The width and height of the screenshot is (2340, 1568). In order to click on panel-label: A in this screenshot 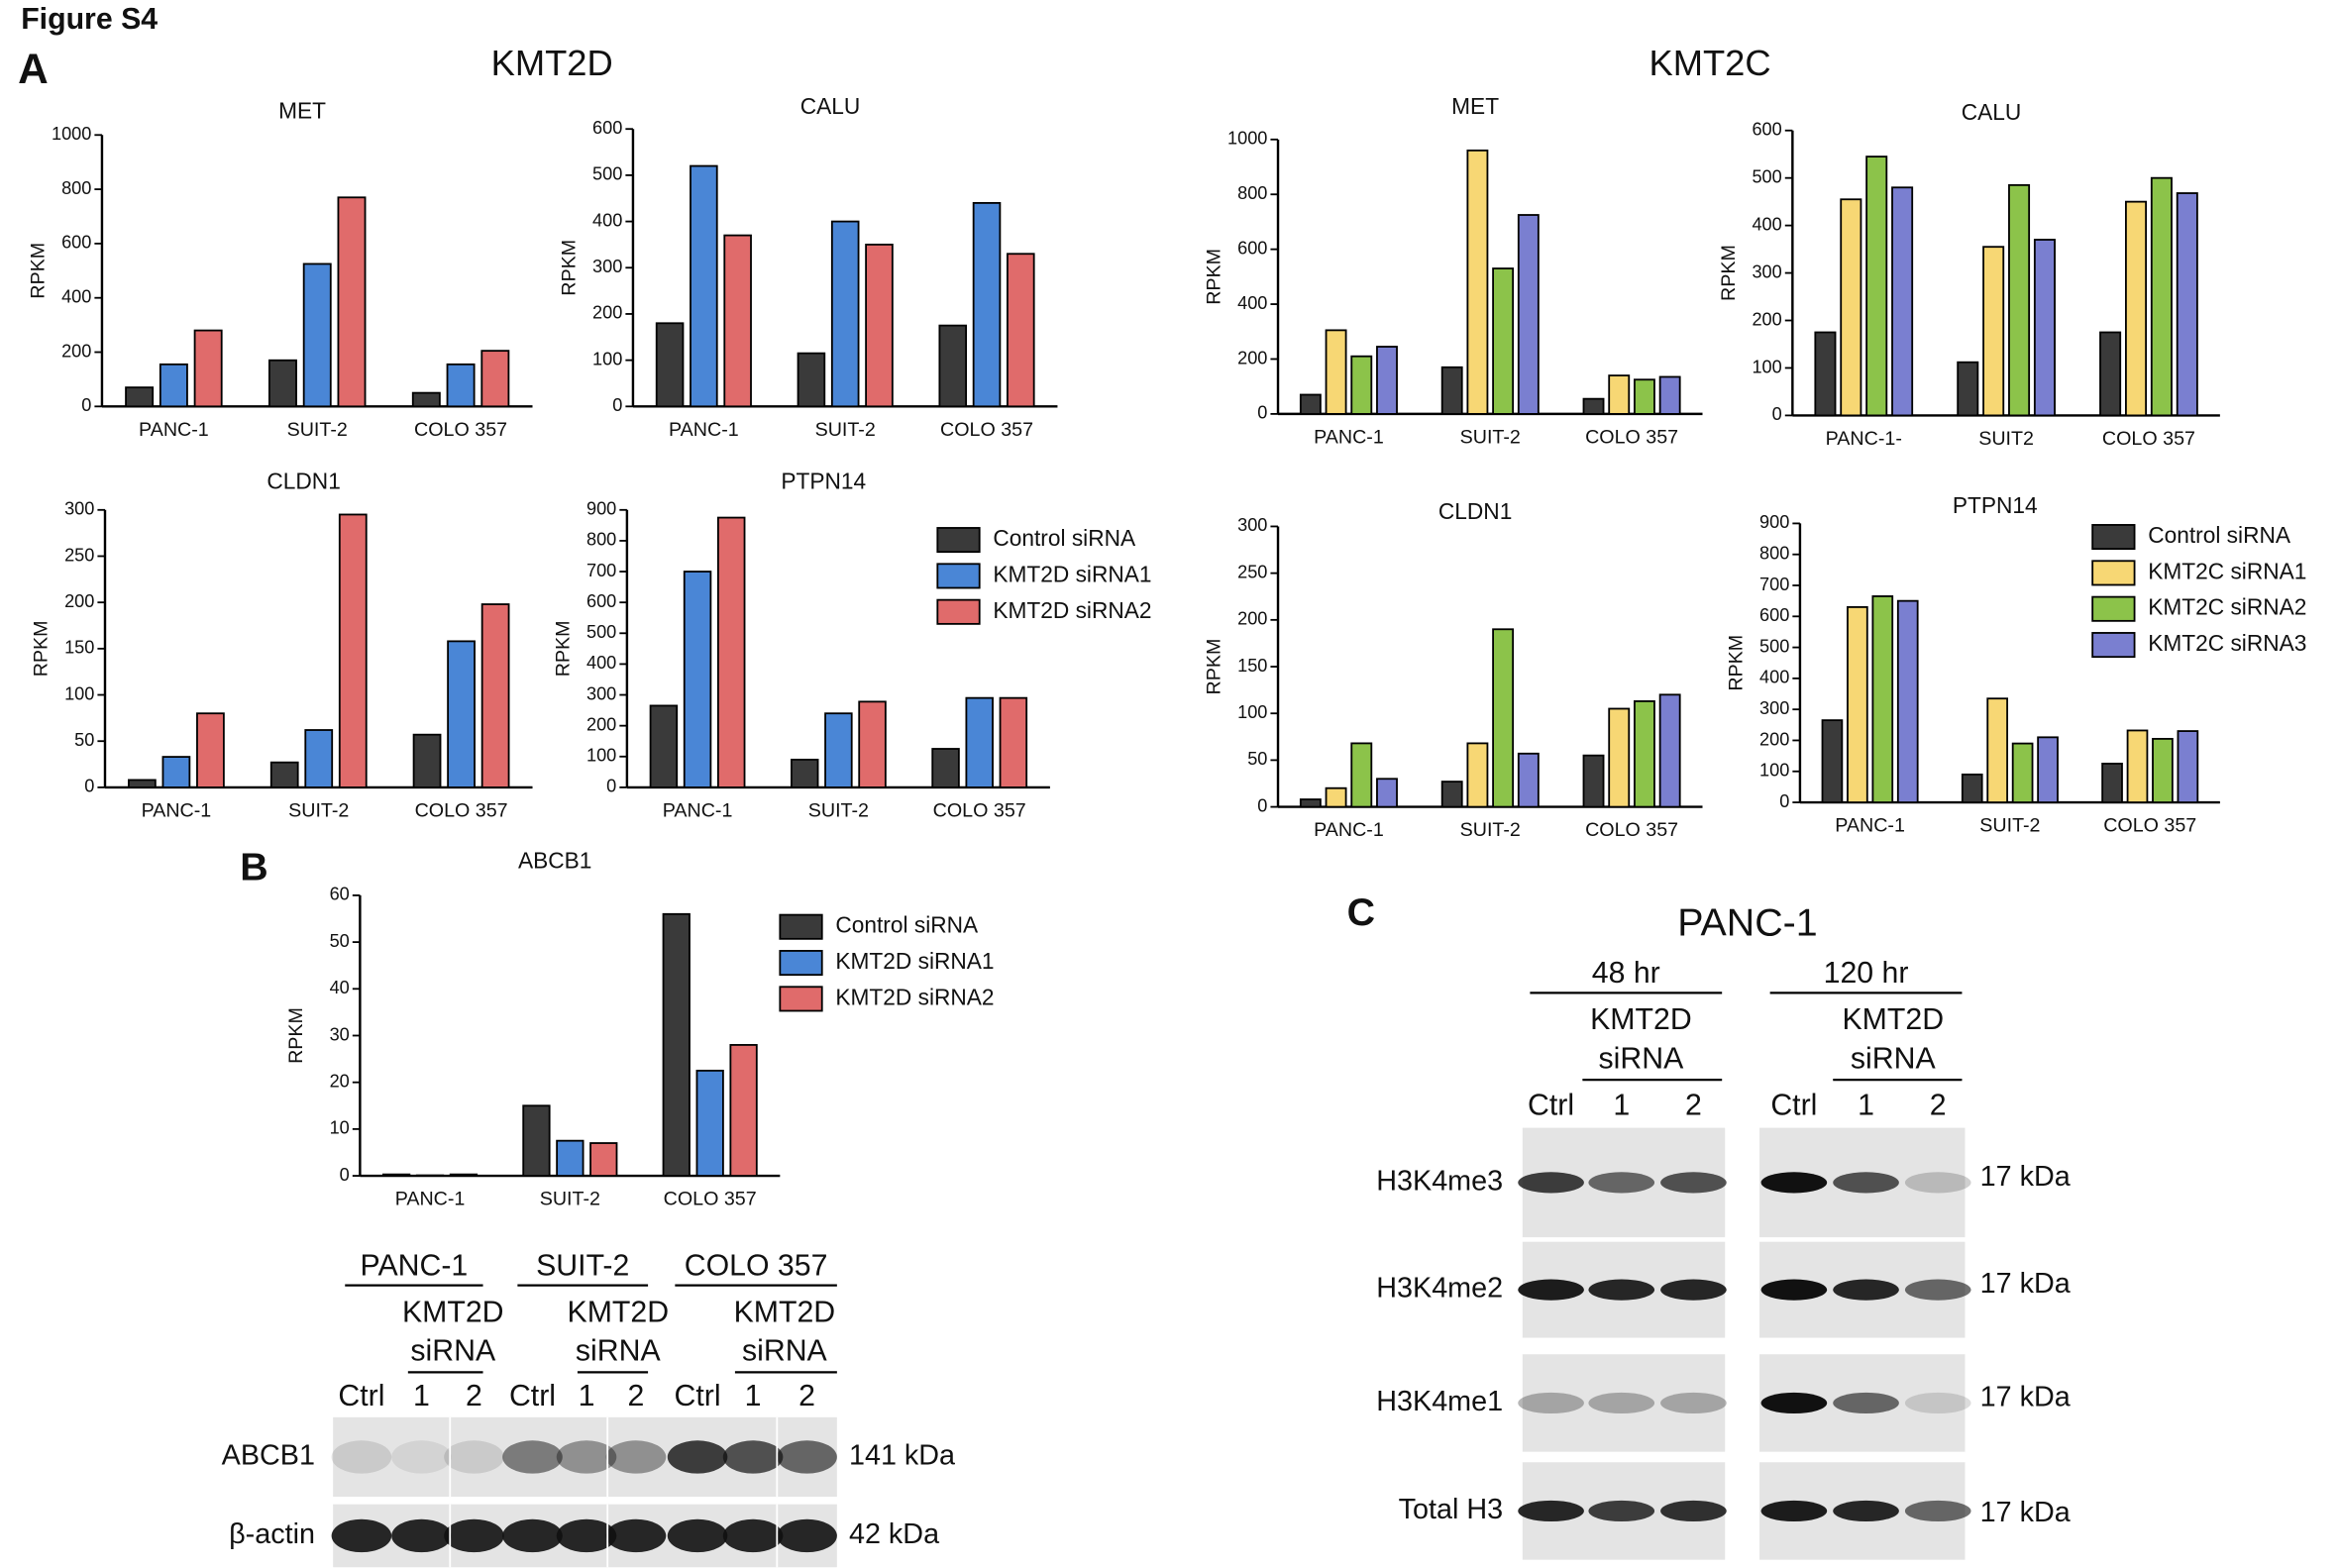, I will do `click(33, 69)`.